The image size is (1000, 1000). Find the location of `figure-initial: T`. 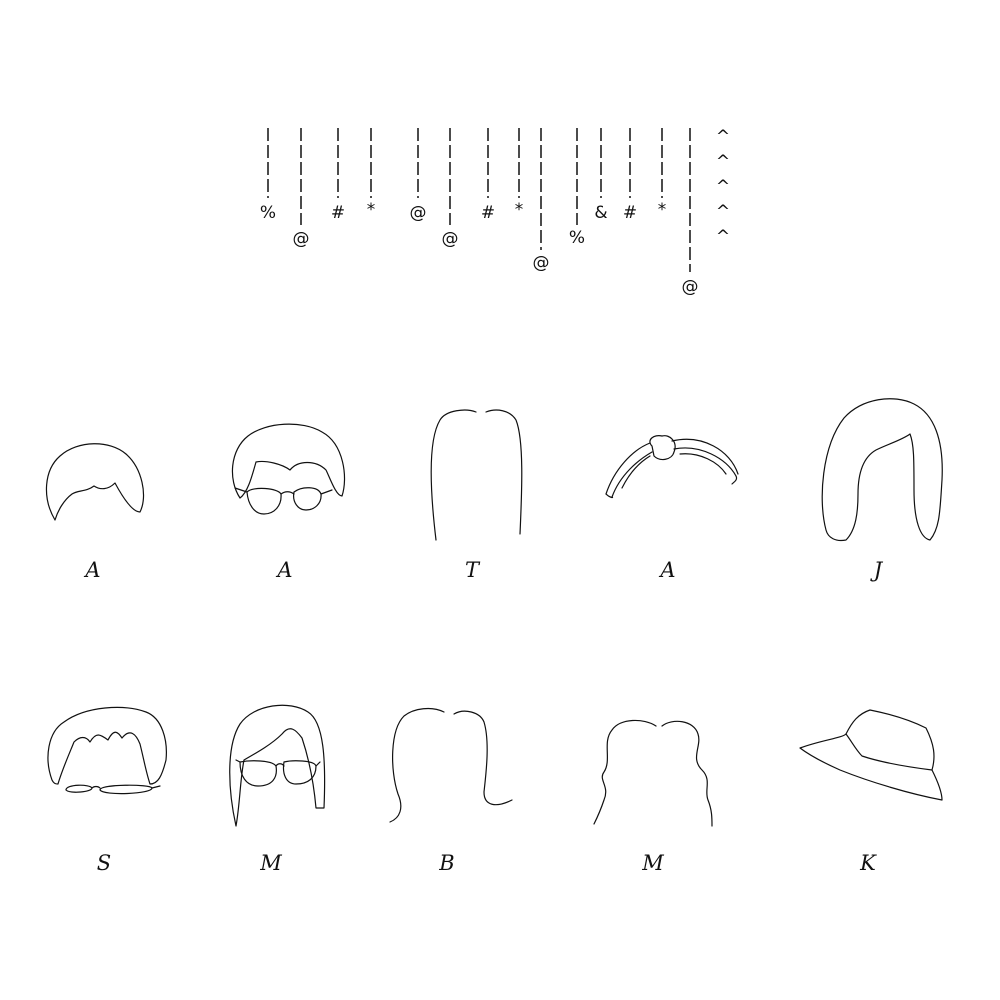

figure-initial: T is located at coordinates (471, 570).